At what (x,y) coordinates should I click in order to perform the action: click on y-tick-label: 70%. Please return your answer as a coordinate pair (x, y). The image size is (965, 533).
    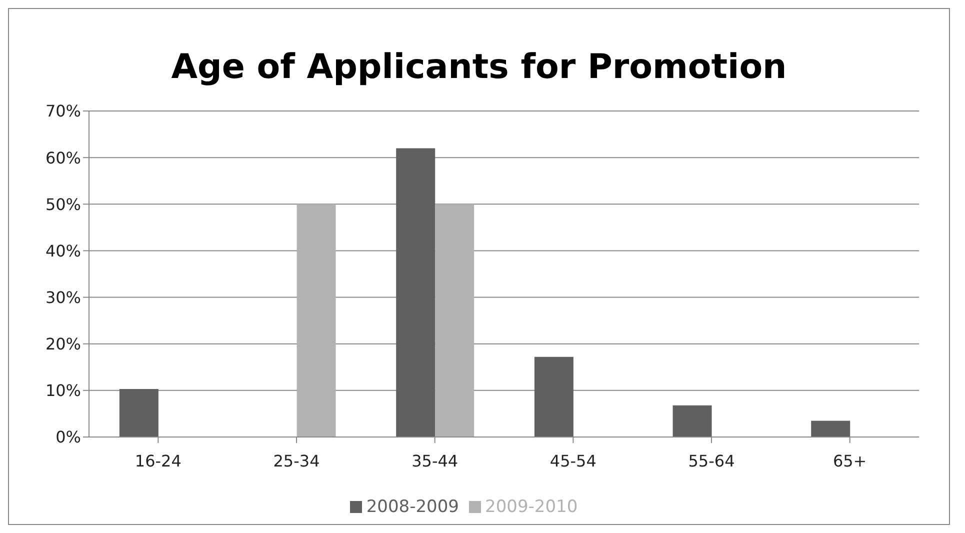
    Looking at the image, I should click on (63, 111).